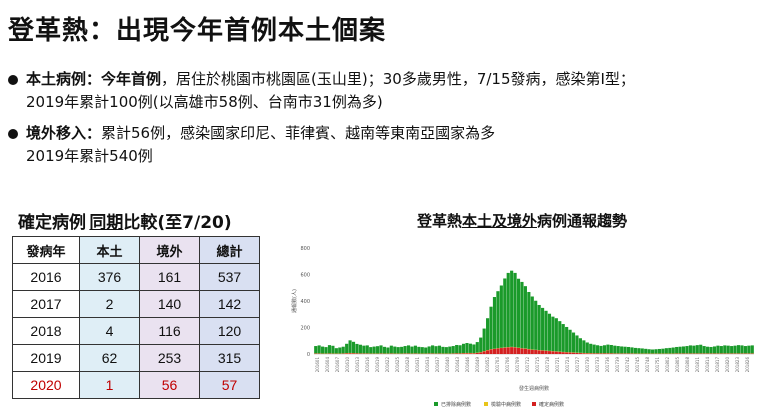 Image resolution: width=760 pixels, height=418 pixels. I want to click on x-tick-label: 201715, so click(537, 365).